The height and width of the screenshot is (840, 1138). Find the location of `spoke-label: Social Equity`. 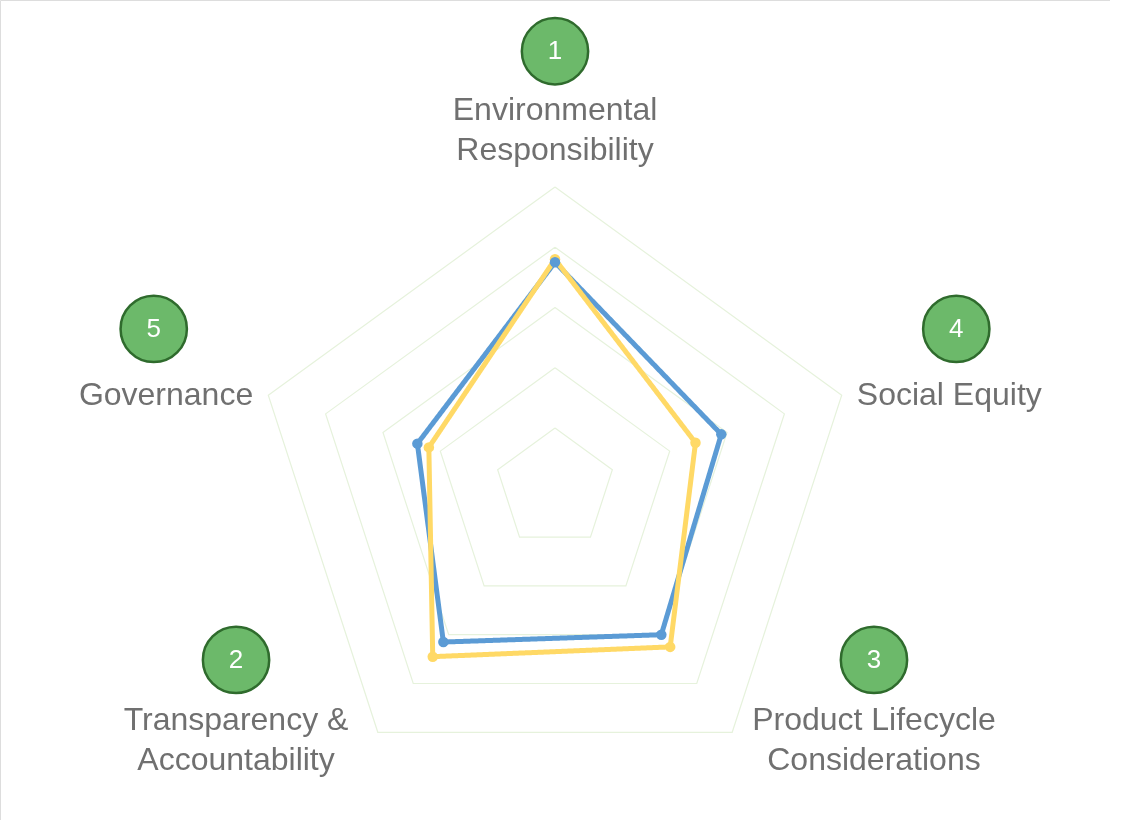

spoke-label: Social Equity is located at coordinates (949, 394).